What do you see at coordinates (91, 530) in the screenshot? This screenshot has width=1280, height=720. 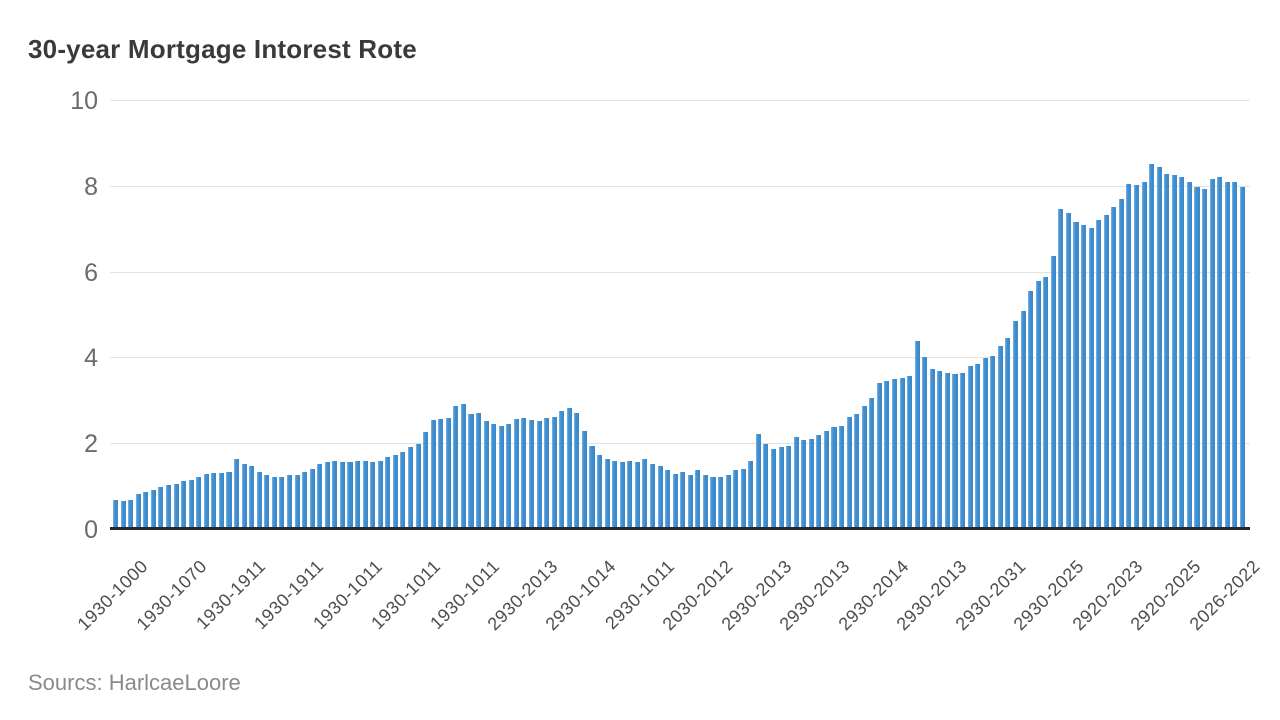 I see `y-tick-label: 0` at bounding box center [91, 530].